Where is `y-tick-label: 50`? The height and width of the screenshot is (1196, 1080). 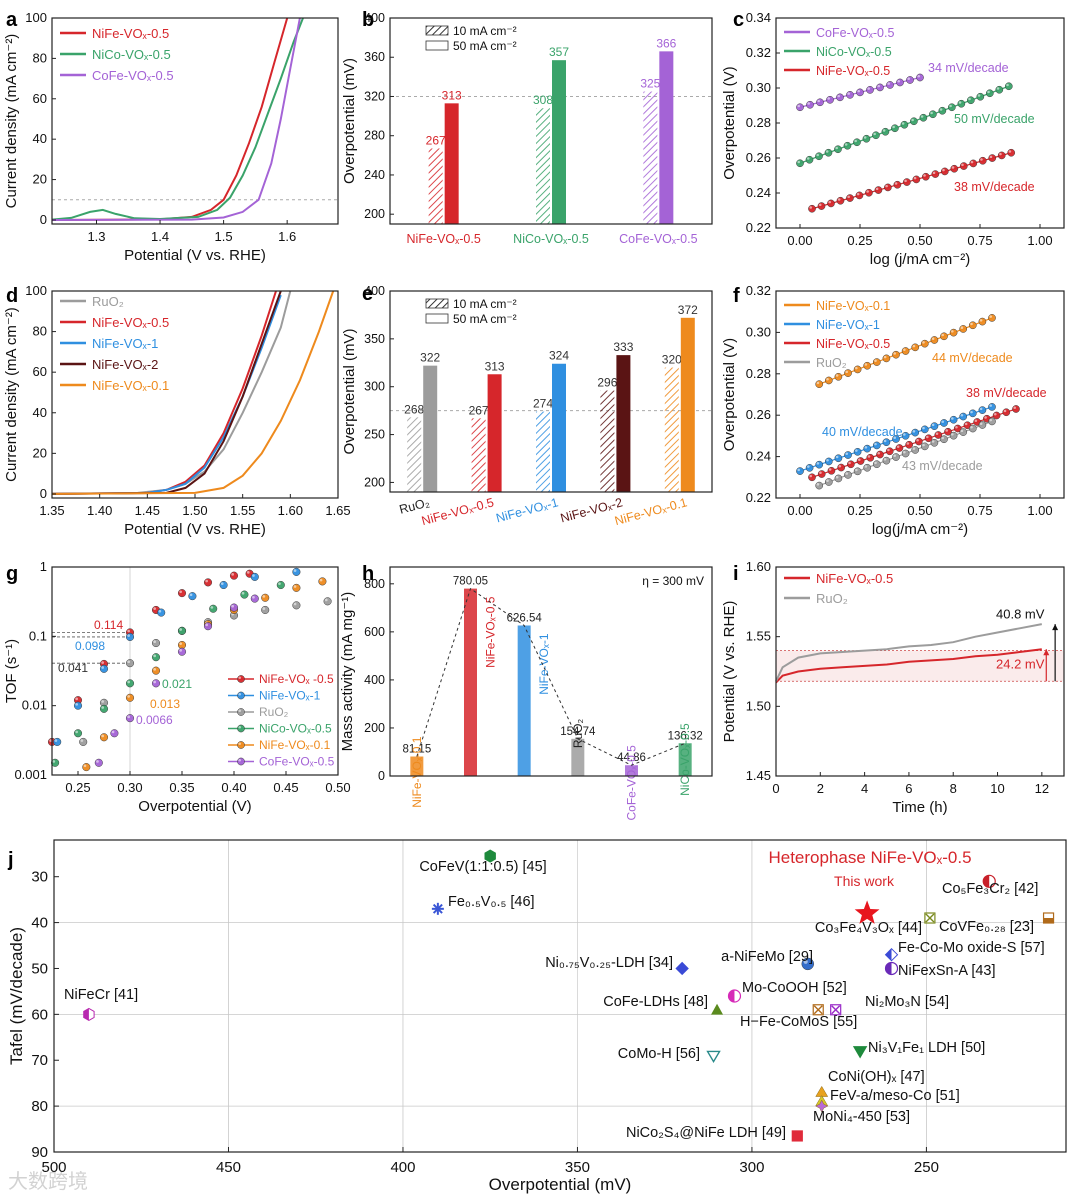 y-tick-label: 50 is located at coordinates (39, 968).